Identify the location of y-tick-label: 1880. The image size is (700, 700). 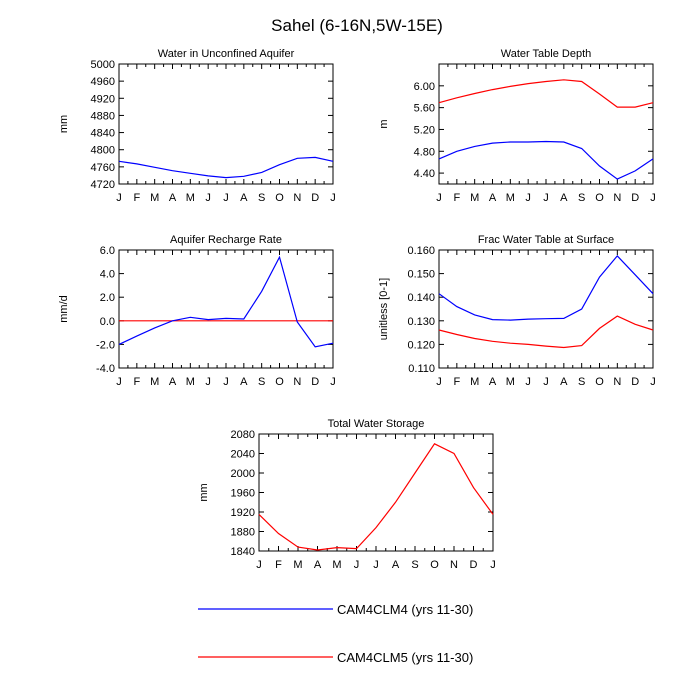
(243, 533).